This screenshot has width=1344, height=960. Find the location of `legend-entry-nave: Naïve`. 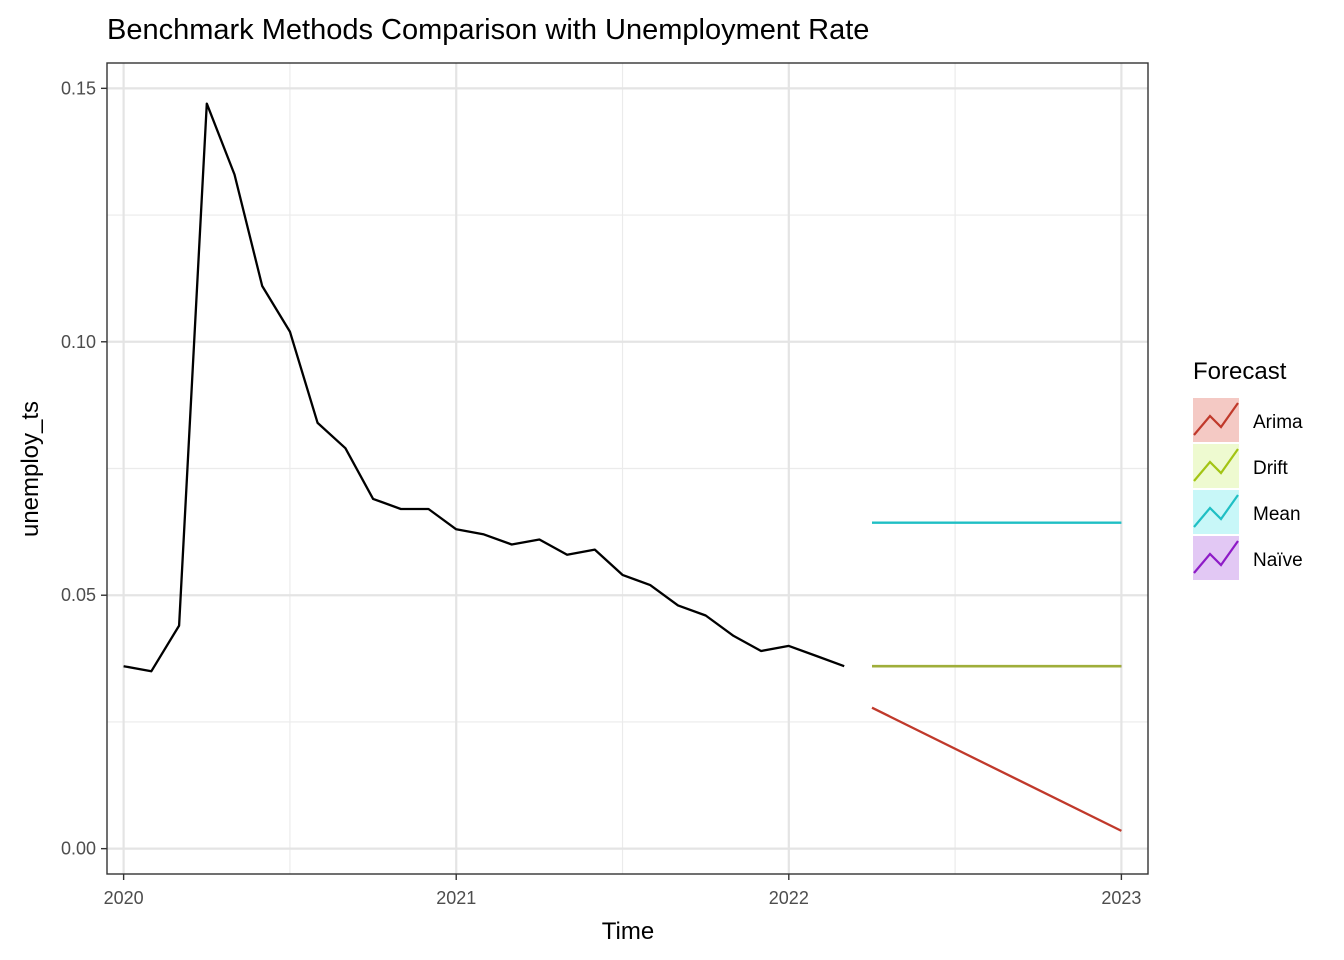

legend-entry-nave: Naïve is located at coordinates (1248, 558).